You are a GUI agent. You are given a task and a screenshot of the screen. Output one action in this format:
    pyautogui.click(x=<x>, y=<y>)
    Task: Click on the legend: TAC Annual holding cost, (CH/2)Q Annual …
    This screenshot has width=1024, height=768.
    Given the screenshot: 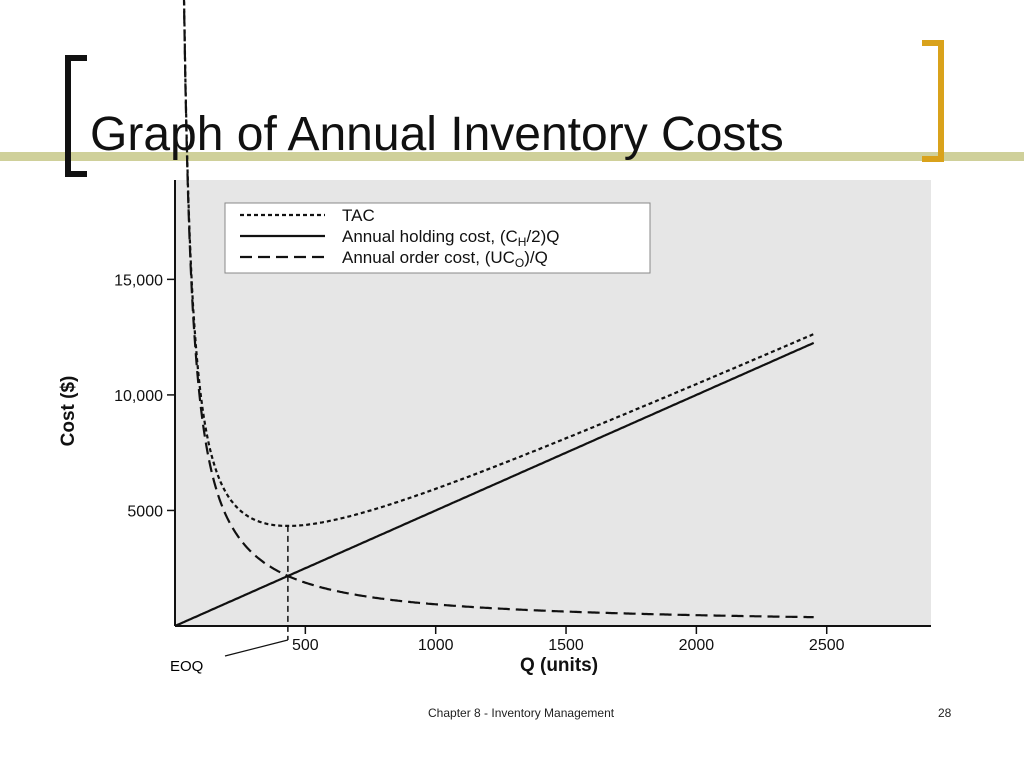 What is the action you would take?
    pyautogui.click(x=437, y=238)
    